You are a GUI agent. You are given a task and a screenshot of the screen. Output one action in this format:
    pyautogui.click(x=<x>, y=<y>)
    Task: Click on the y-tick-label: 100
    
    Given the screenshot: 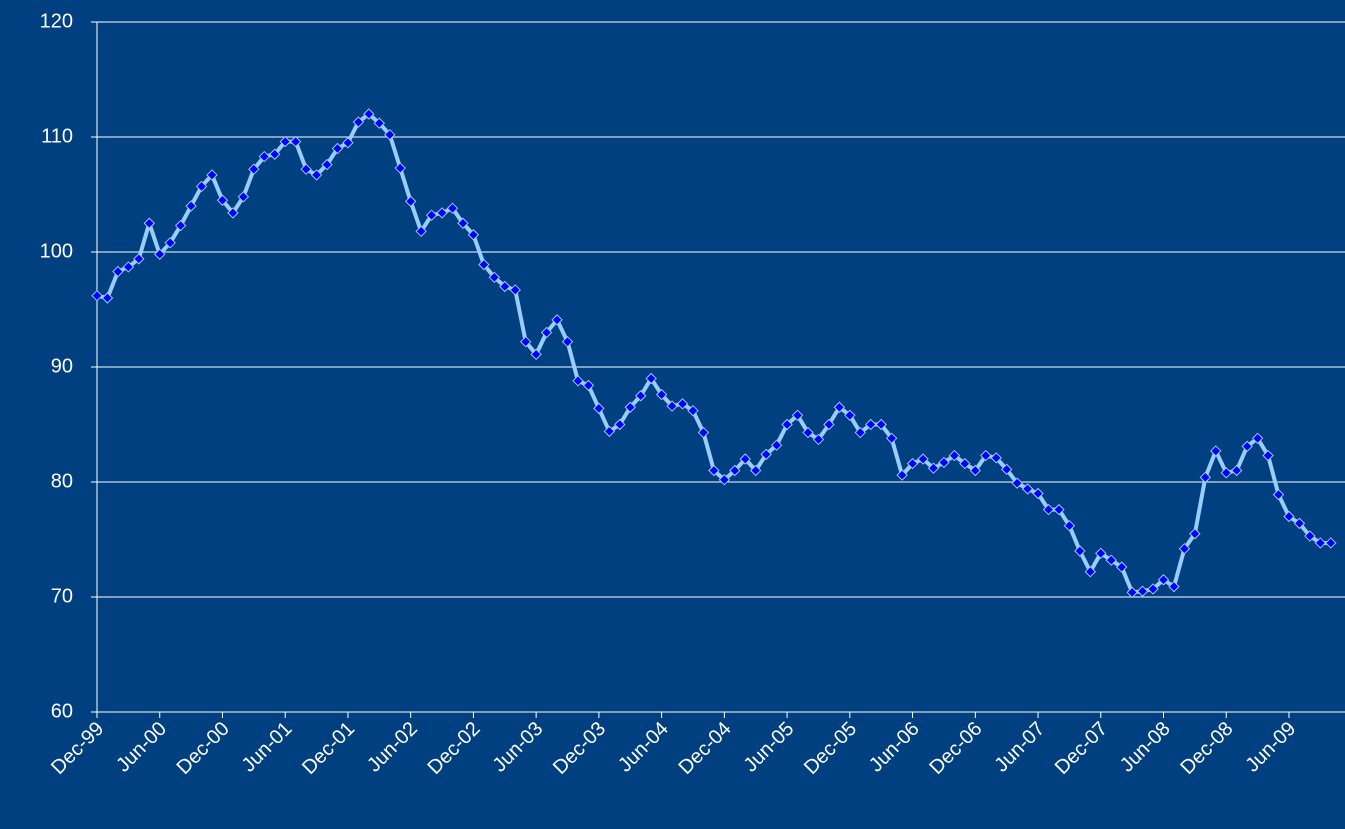 What is the action you would take?
    pyautogui.click(x=56, y=251)
    